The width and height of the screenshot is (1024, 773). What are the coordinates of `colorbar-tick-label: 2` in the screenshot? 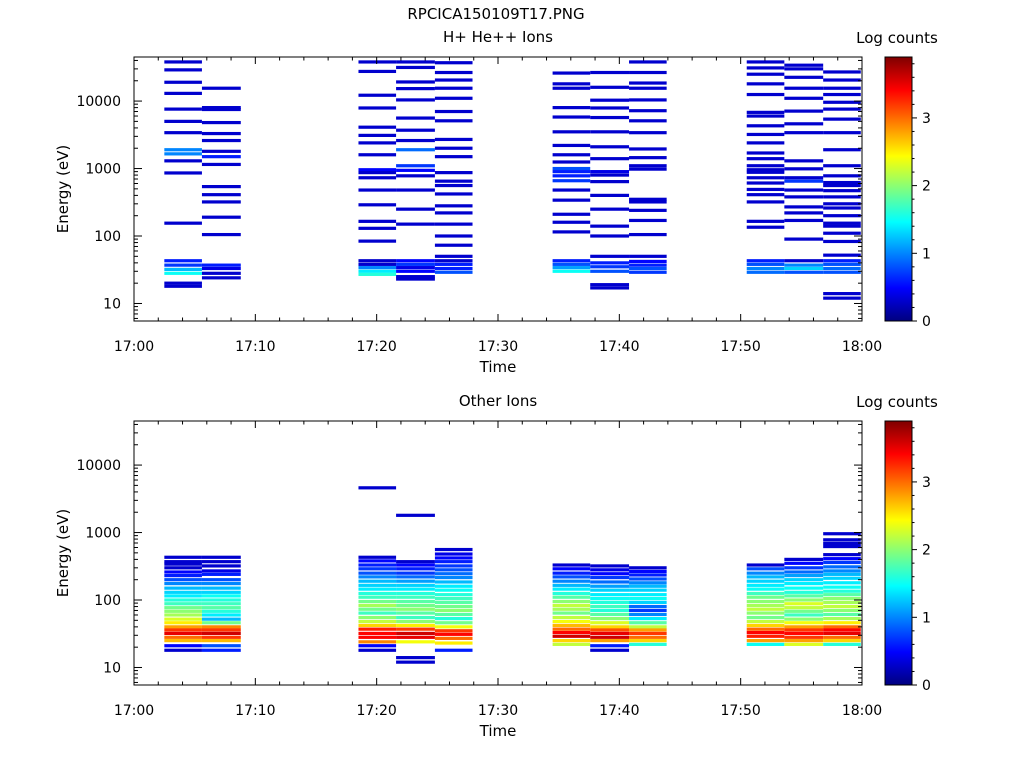 It's located at (926, 187).